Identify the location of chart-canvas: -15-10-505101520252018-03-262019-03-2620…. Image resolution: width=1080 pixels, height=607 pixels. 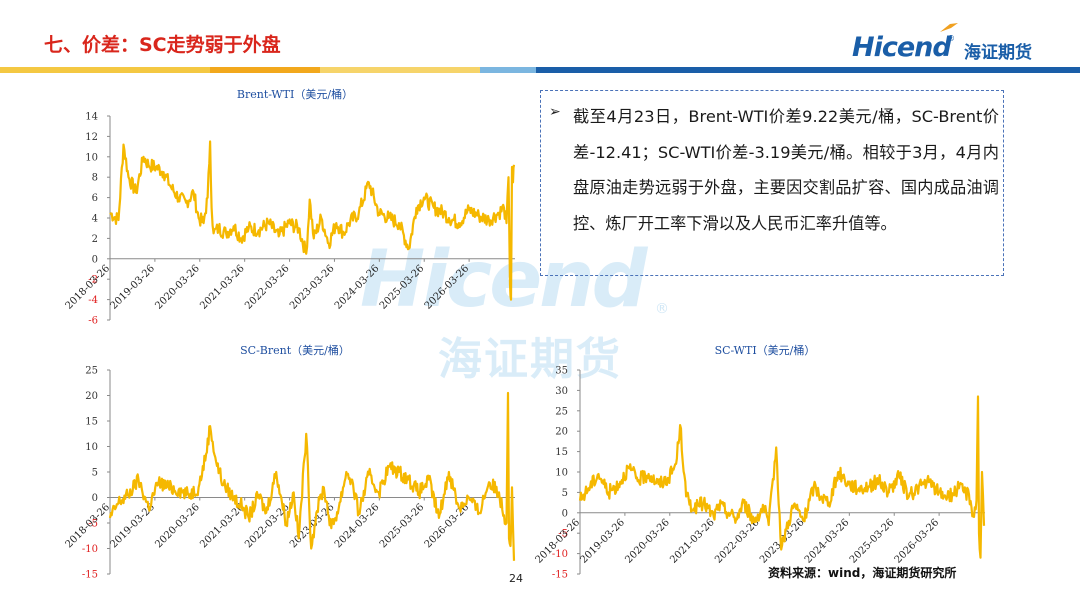
(290, 473).